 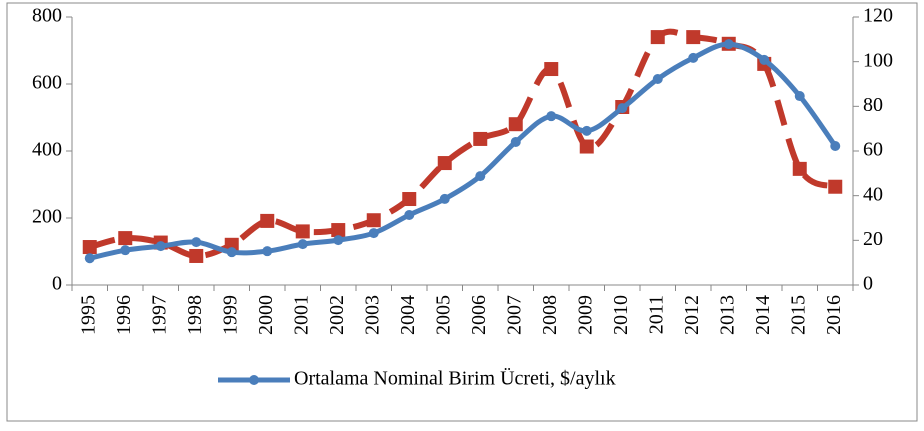 What do you see at coordinates (159, 315) in the screenshot?
I see `x-tick-label: 1997` at bounding box center [159, 315].